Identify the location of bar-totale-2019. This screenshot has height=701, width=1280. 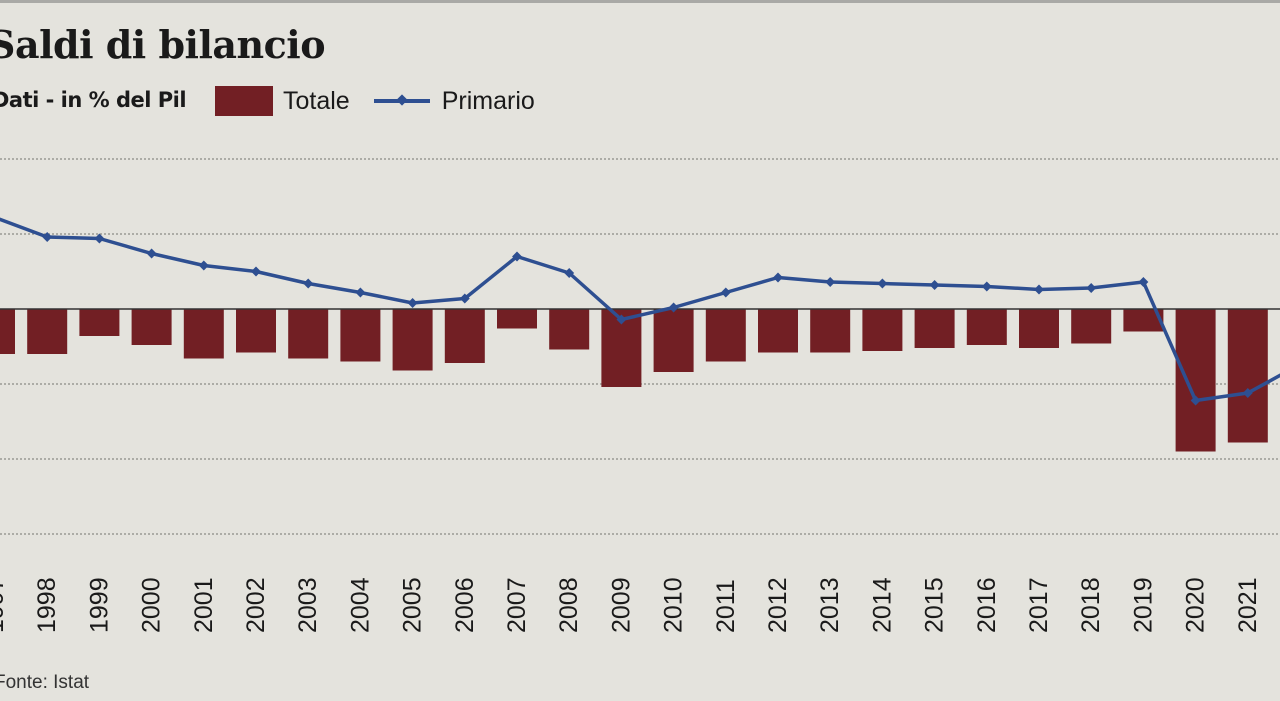
(1143, 320).